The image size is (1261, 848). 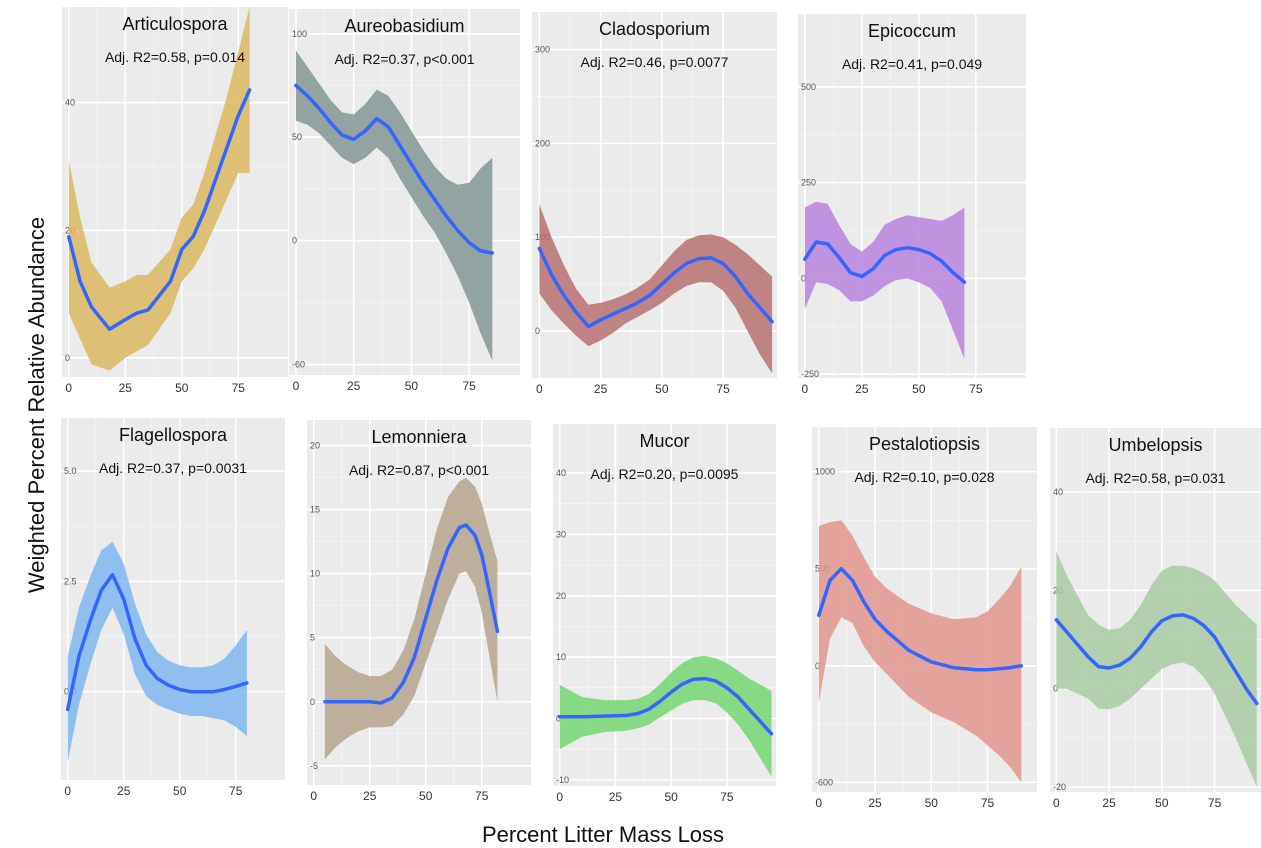 I want to click on y-tick-label: 300, so click(x=542, y=50).